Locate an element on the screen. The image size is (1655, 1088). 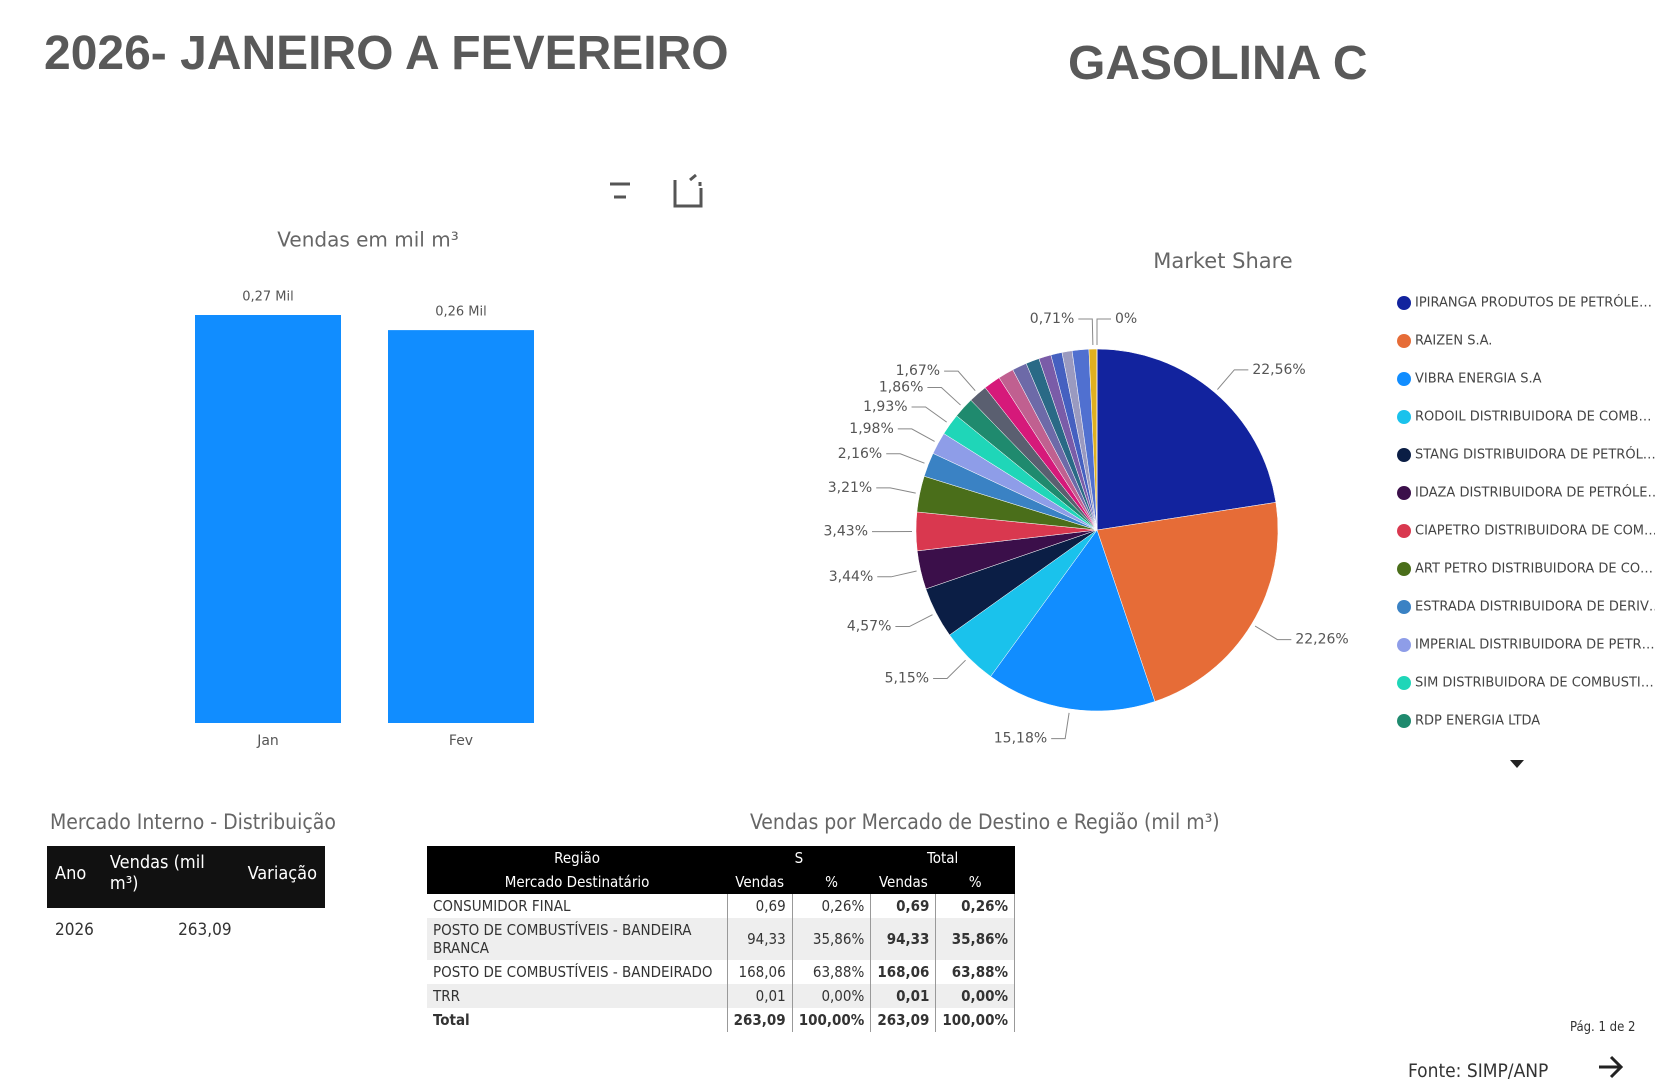
legend-scroll is located at coordinates (1517, 764).